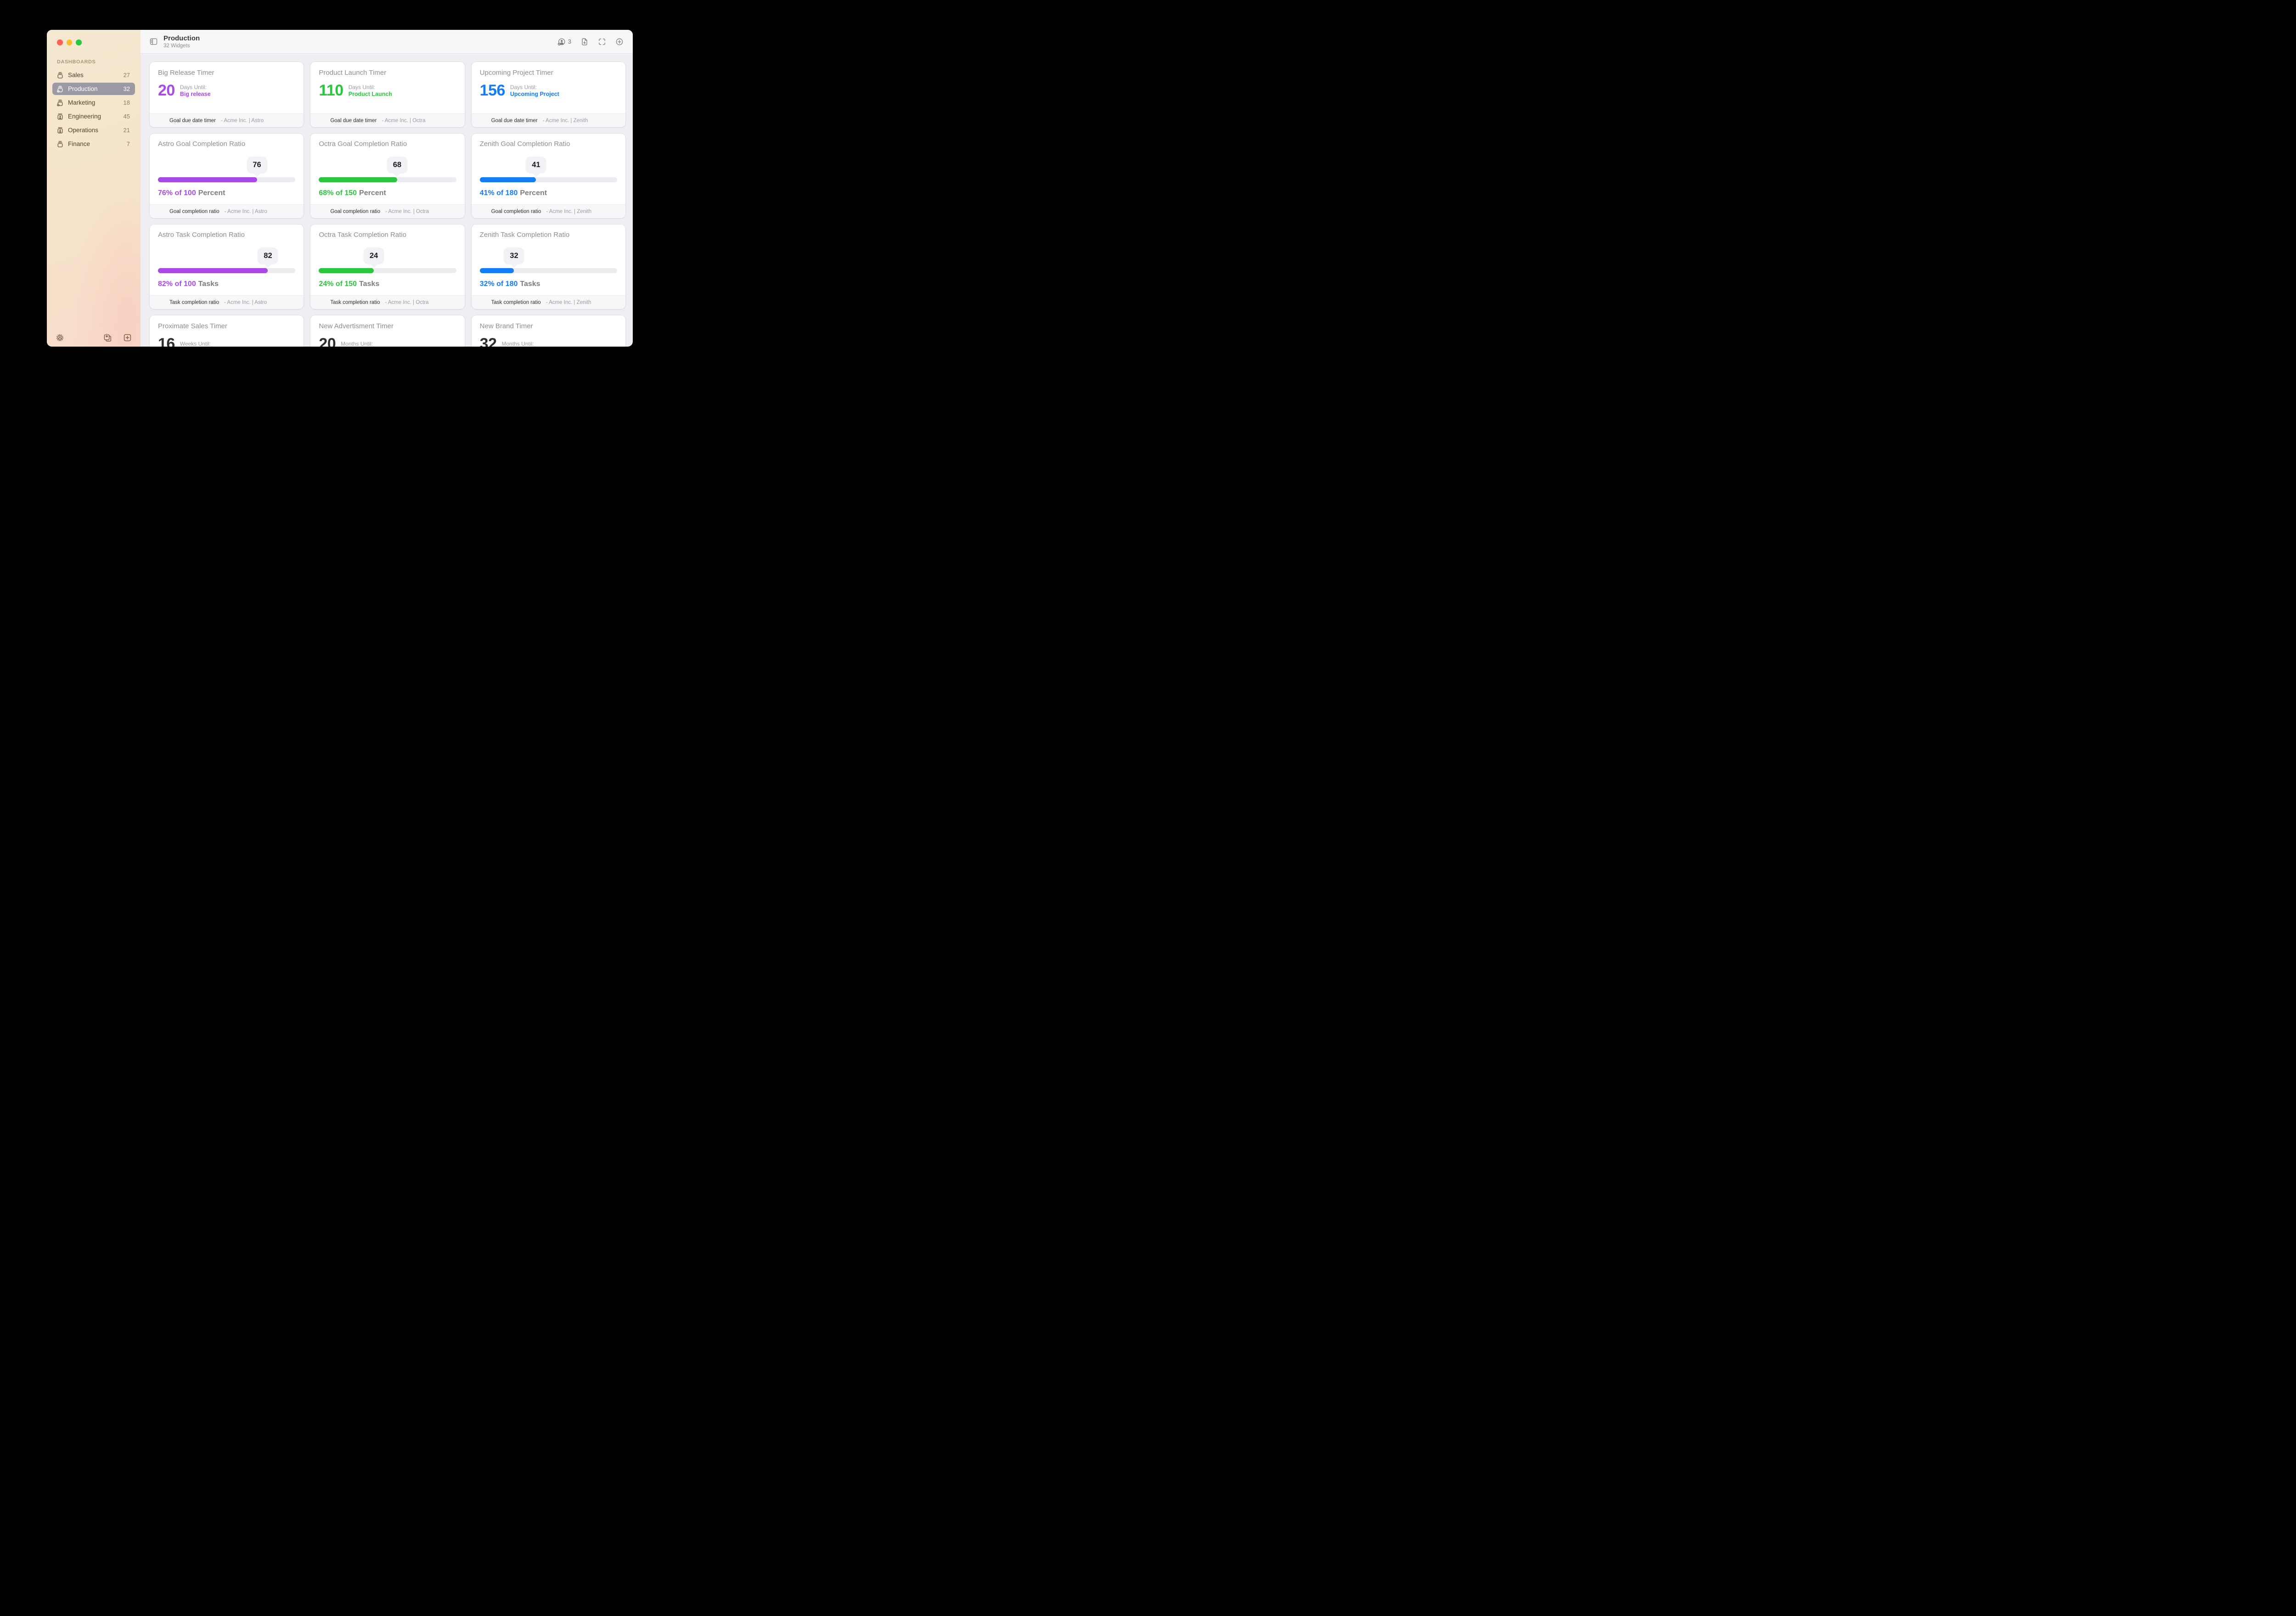 The image size is (2296, 1616). Describe the element at coordinates (93, 75) in the screenshot. I see `sidebar-item-sales: Sales 27` at that location.